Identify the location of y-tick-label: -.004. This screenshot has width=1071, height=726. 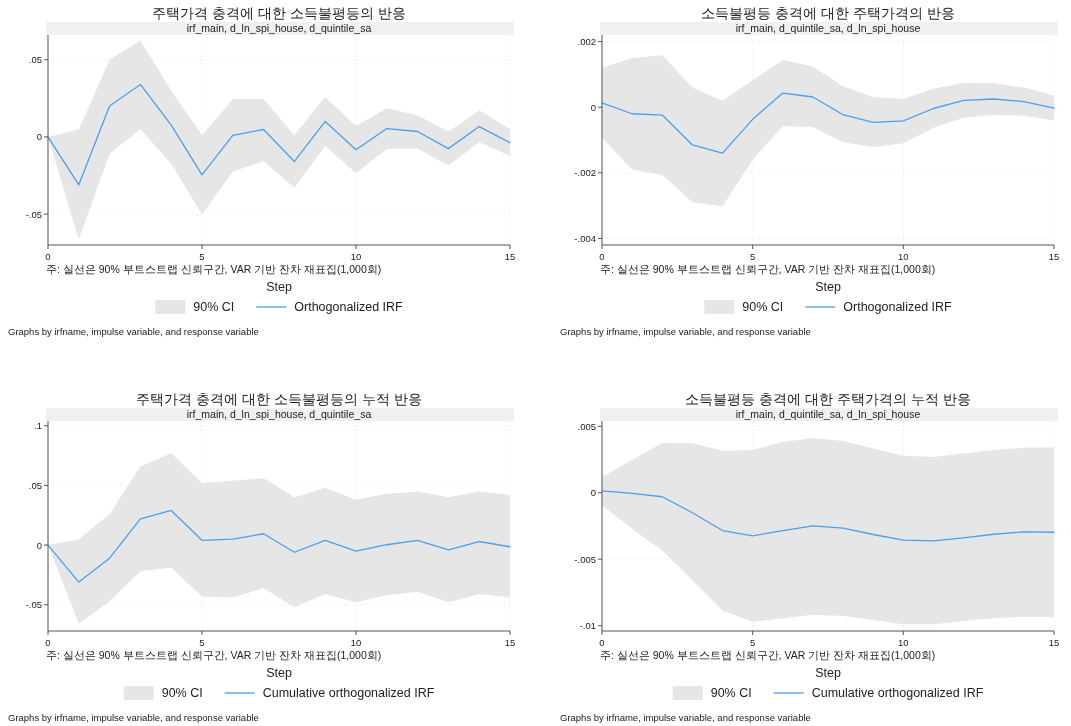
(585, 238).